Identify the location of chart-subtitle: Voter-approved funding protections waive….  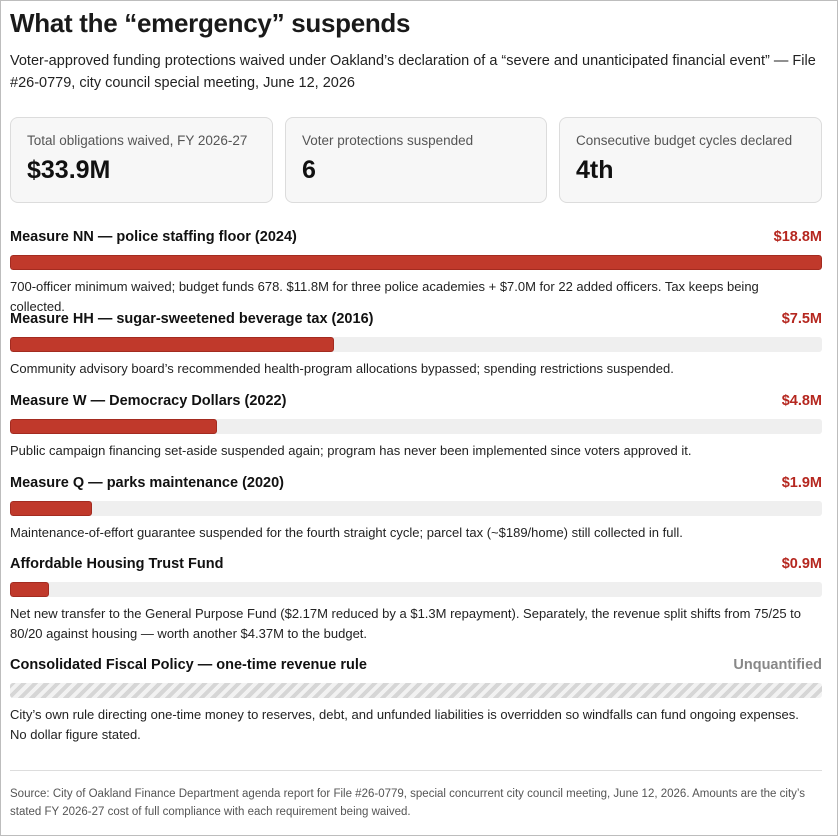
(413, 72).